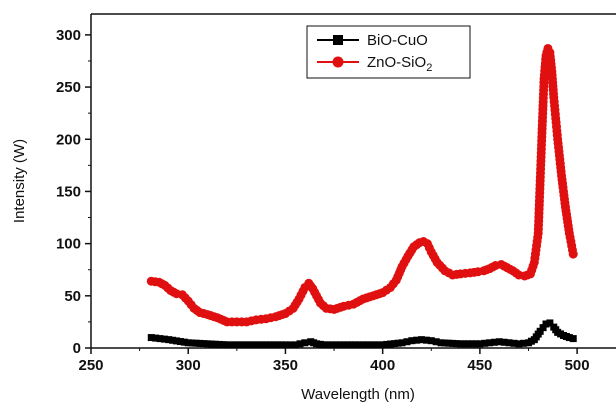 This screenshot has width=616, height=403. What do you see at coordinates (68, 139) in the screenshot?
I see `y-tick-label: 200` at bounding box center [68, 139].